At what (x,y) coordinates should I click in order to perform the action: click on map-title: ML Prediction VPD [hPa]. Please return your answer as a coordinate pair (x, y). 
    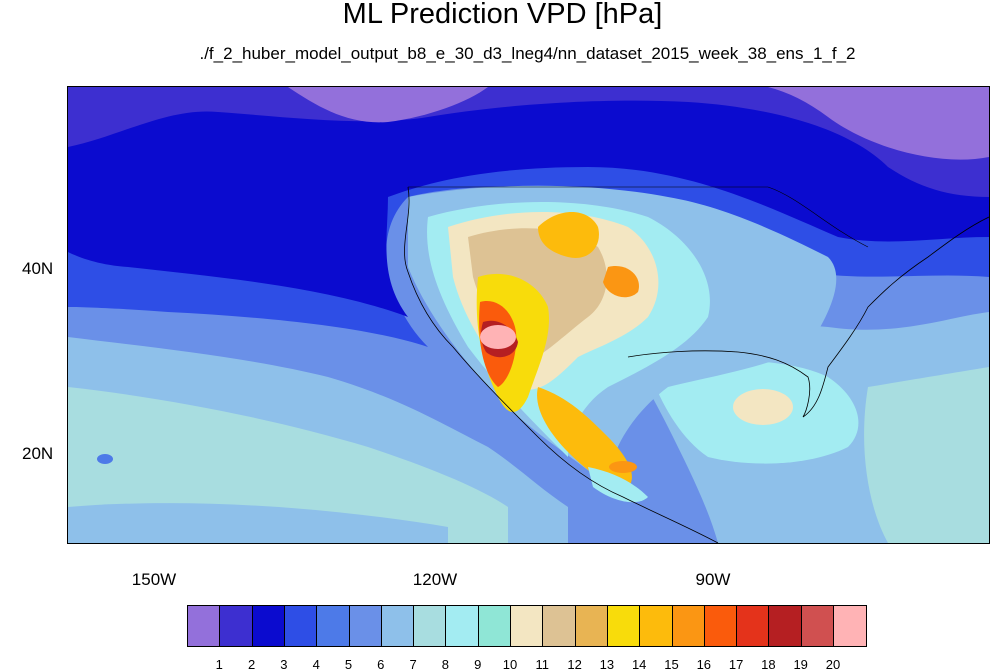
    Looking at the image, I should click on (502, 15).